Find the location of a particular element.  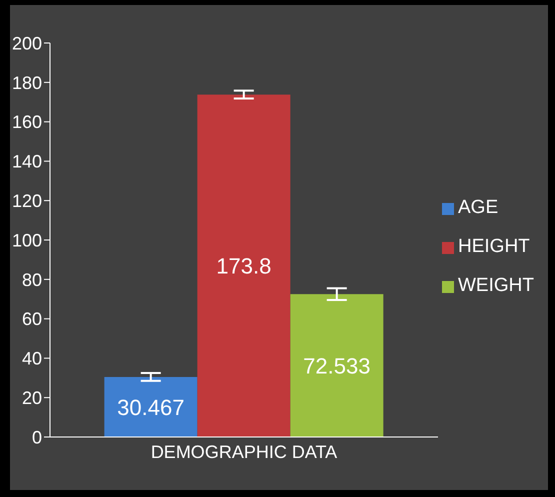

y-tick-label: 0 is located at coordinates (37, 437).